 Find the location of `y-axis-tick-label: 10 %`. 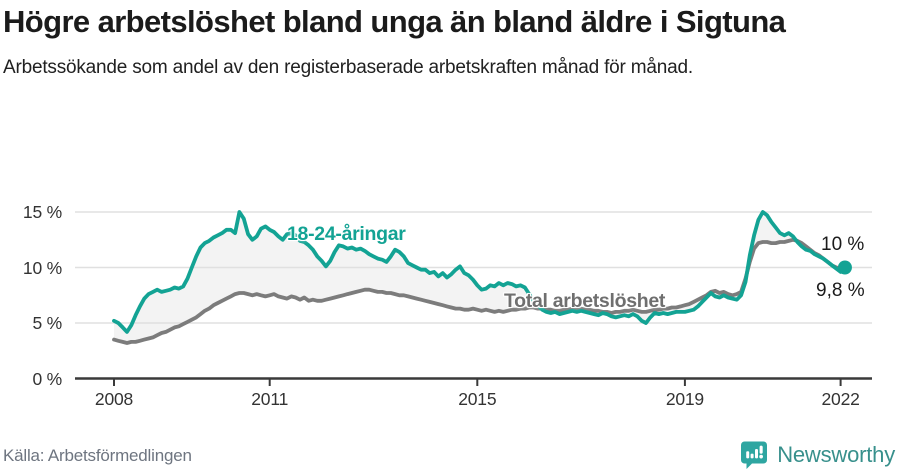

y-axis-tick-label: 10 % is located at coordinates (42, 267).